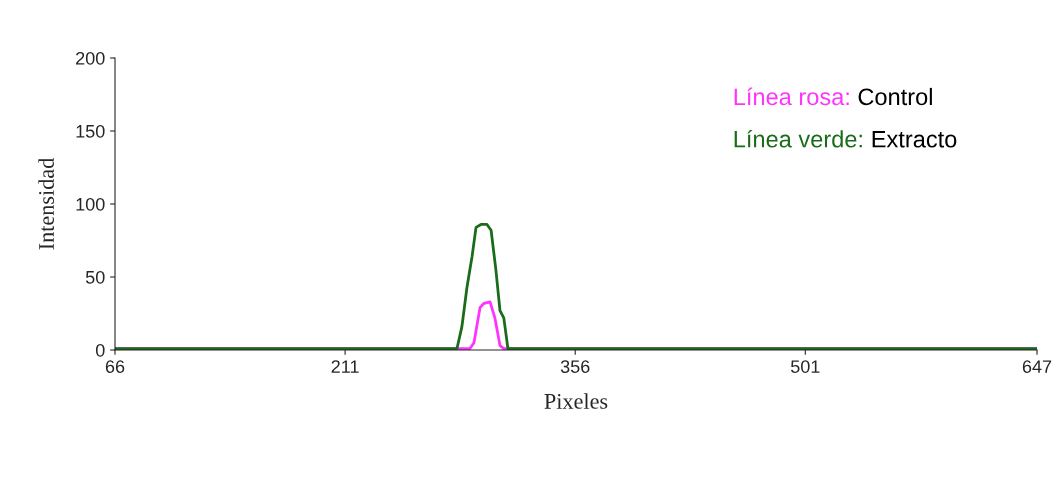 The height and width of the screenshot is (489, 1058). Describe the element at coordinates (914, 139) in the screenshot. I see `annotation: Extracto` at that location.